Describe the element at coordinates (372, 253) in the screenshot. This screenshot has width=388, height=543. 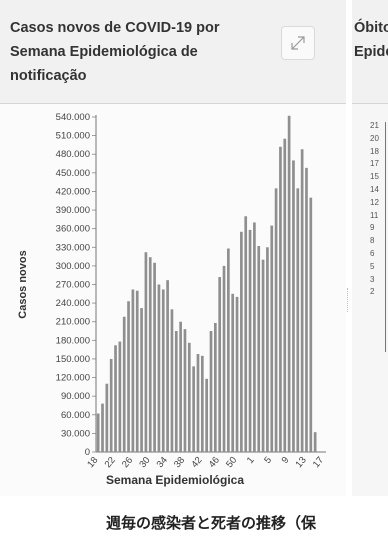
I see `deaths-y-tick-label: 6` at that location.